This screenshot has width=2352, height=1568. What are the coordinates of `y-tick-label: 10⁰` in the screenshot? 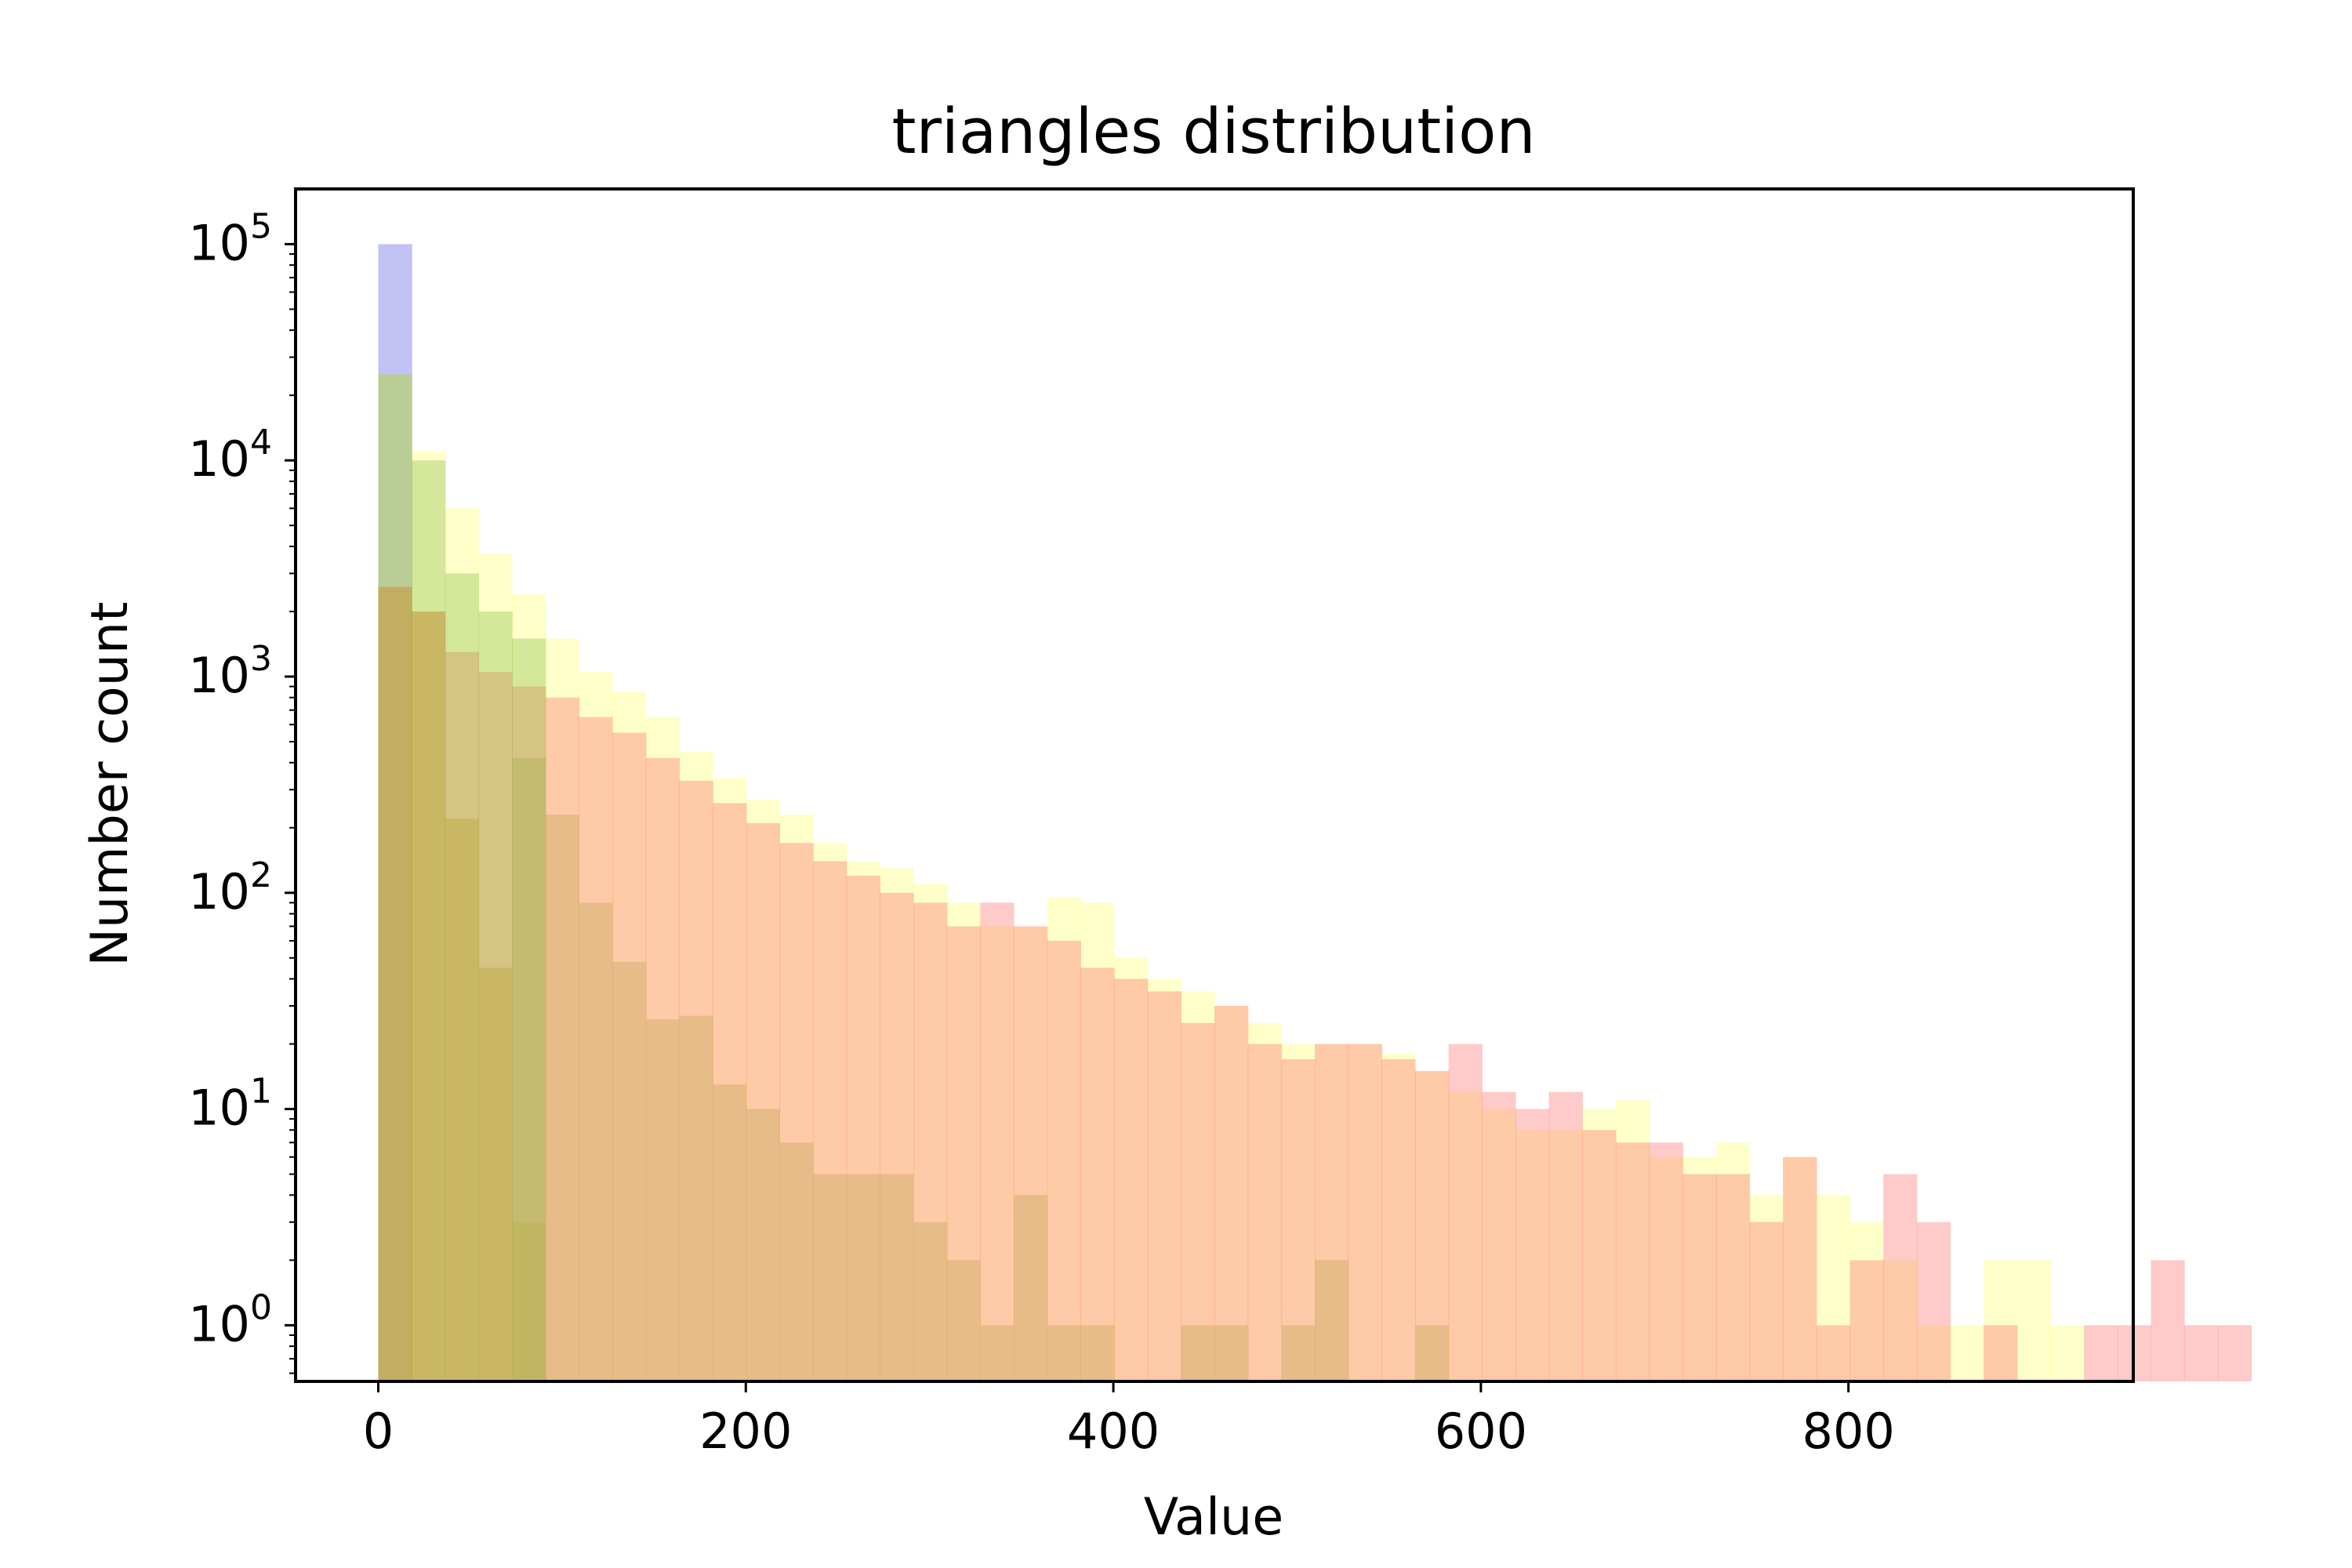 It's located at (230, 1319).